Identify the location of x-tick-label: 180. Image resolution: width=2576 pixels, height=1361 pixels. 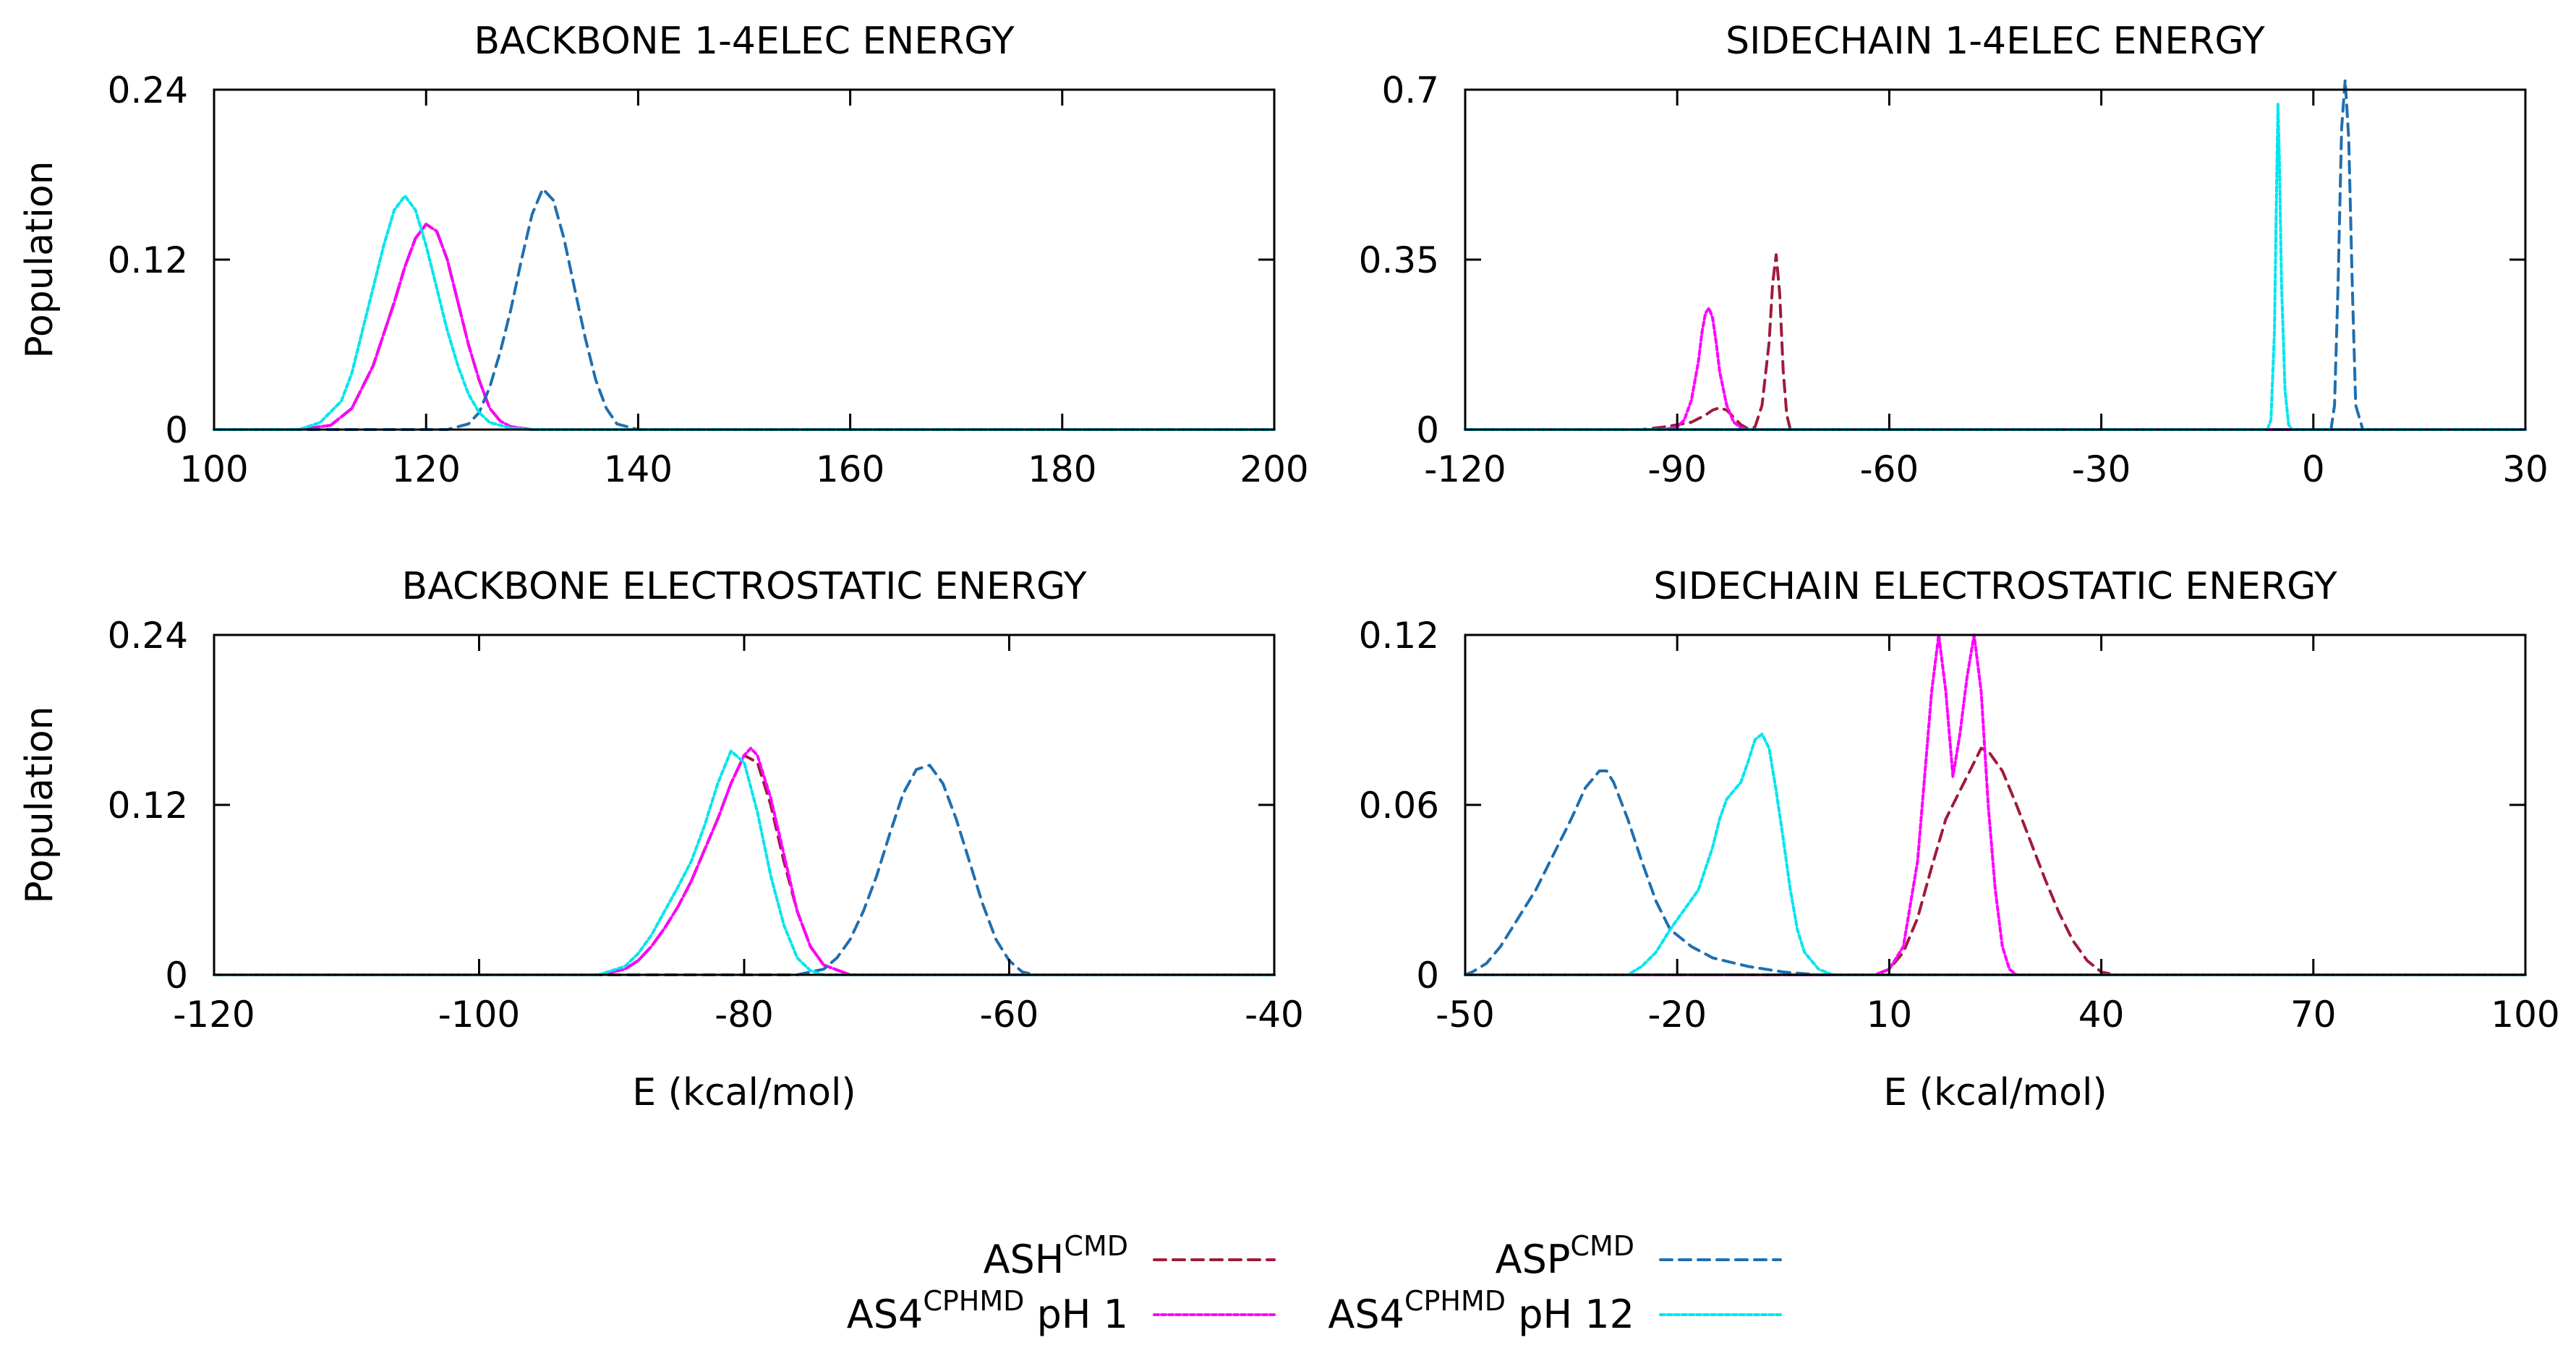
(1062, 469).